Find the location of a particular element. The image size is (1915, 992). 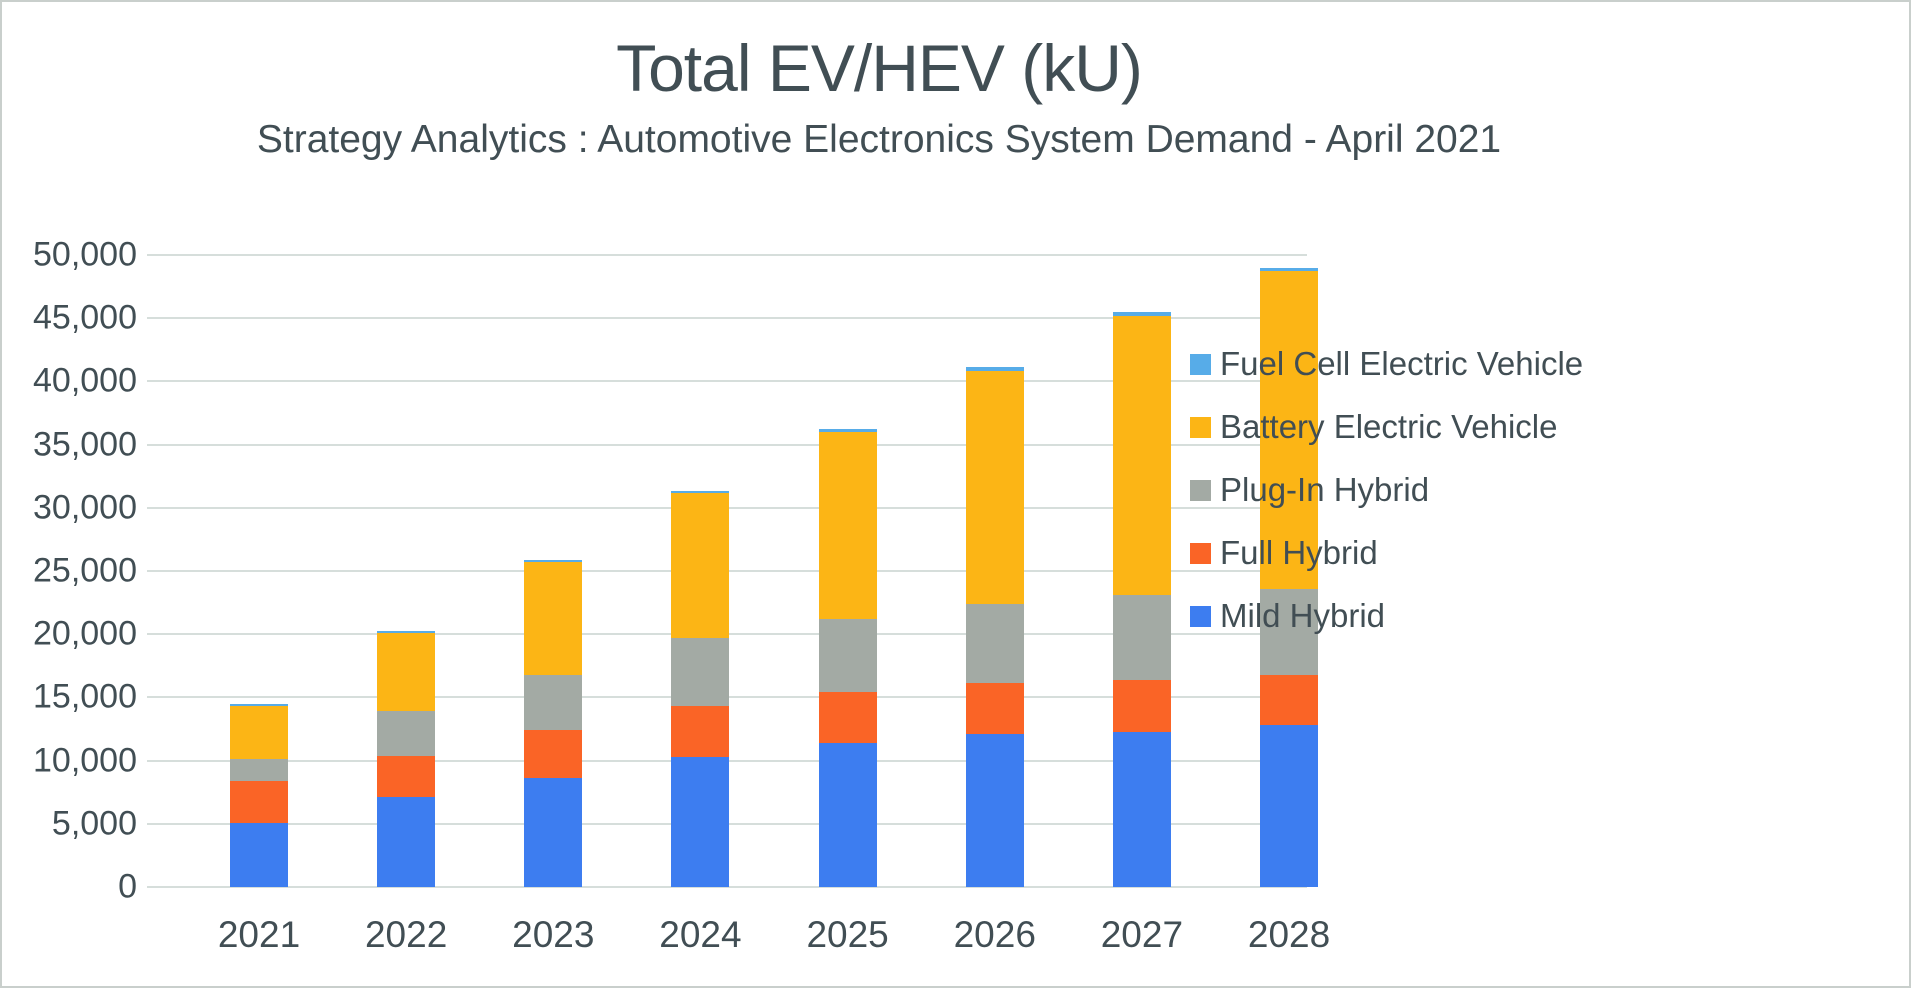

bar-segment-mild-hybrid-2026 is located at coordinates (994, 810).